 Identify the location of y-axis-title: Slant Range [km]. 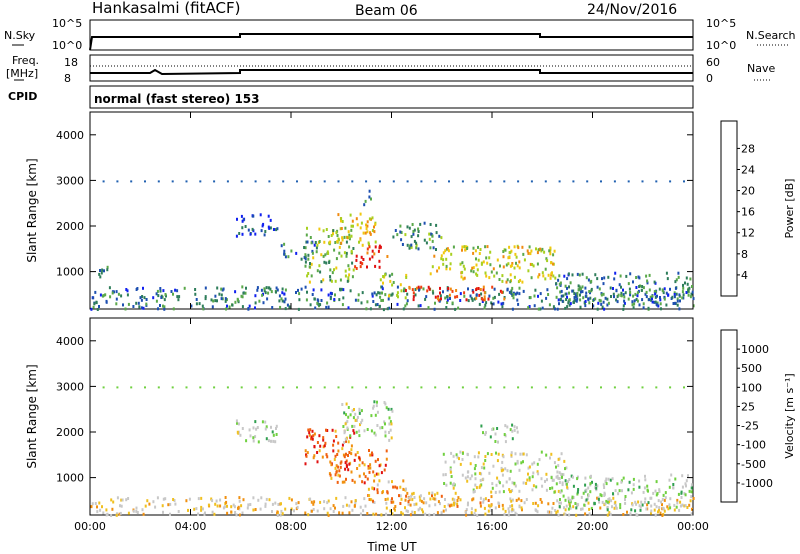
(32, 210).